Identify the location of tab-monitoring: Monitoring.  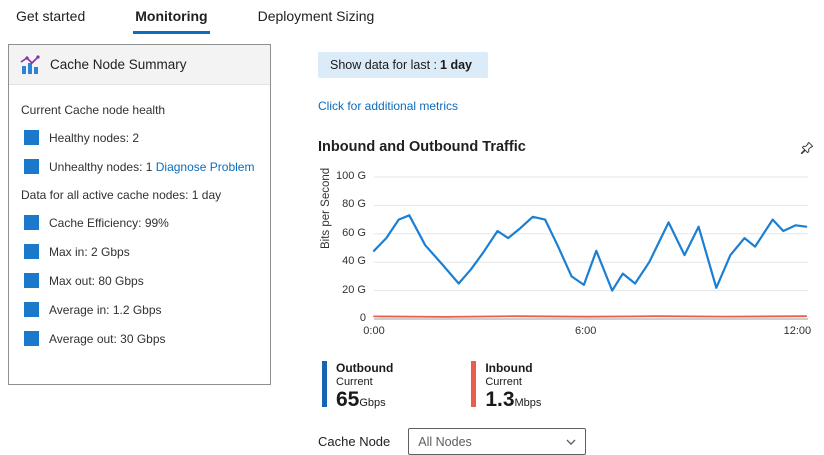
(171, 20).